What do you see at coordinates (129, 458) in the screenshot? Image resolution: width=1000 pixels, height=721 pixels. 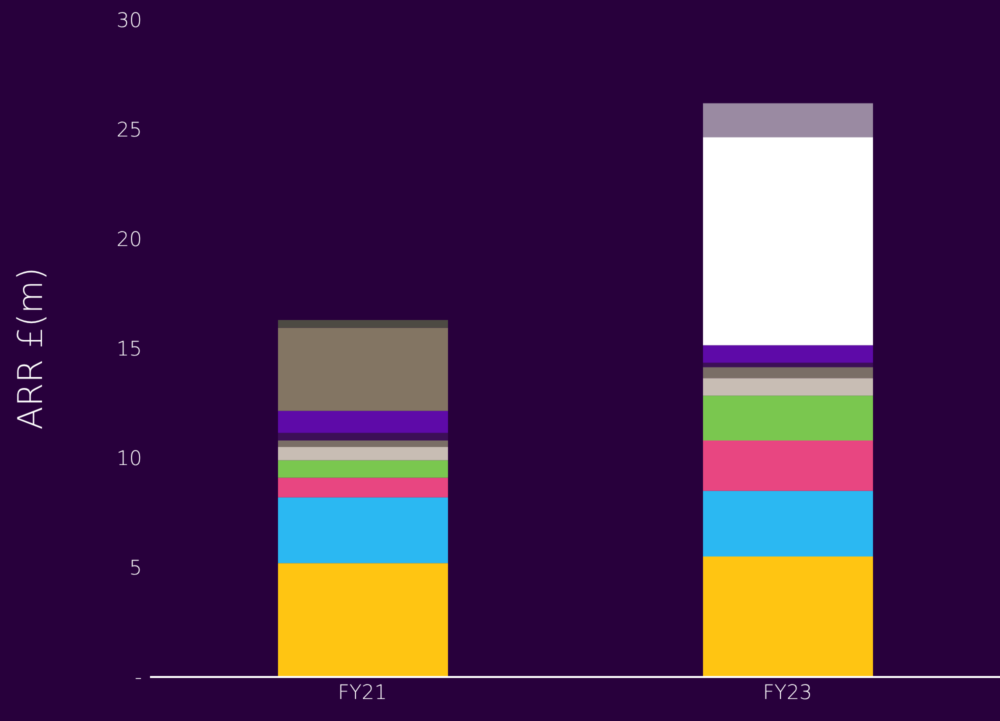 I see `y-tick-label: 10` at bounding box center [129, 458].